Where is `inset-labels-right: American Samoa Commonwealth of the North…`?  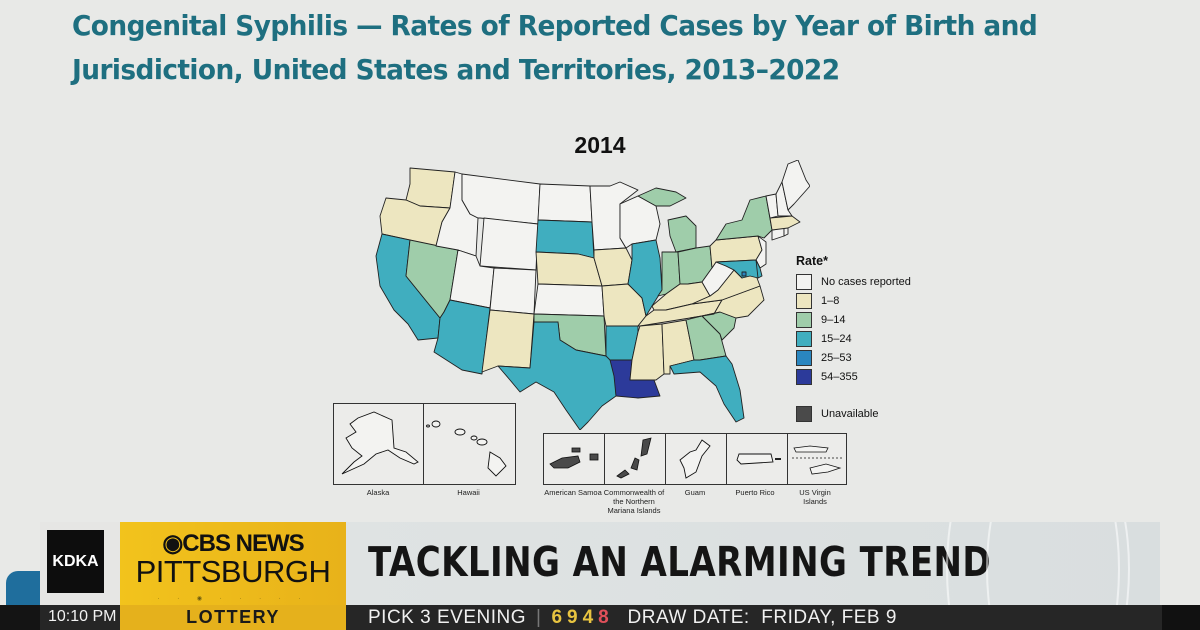 inset-labels-right: American Samoa Commonwealth of the North… is located at coordinates (694, 501).